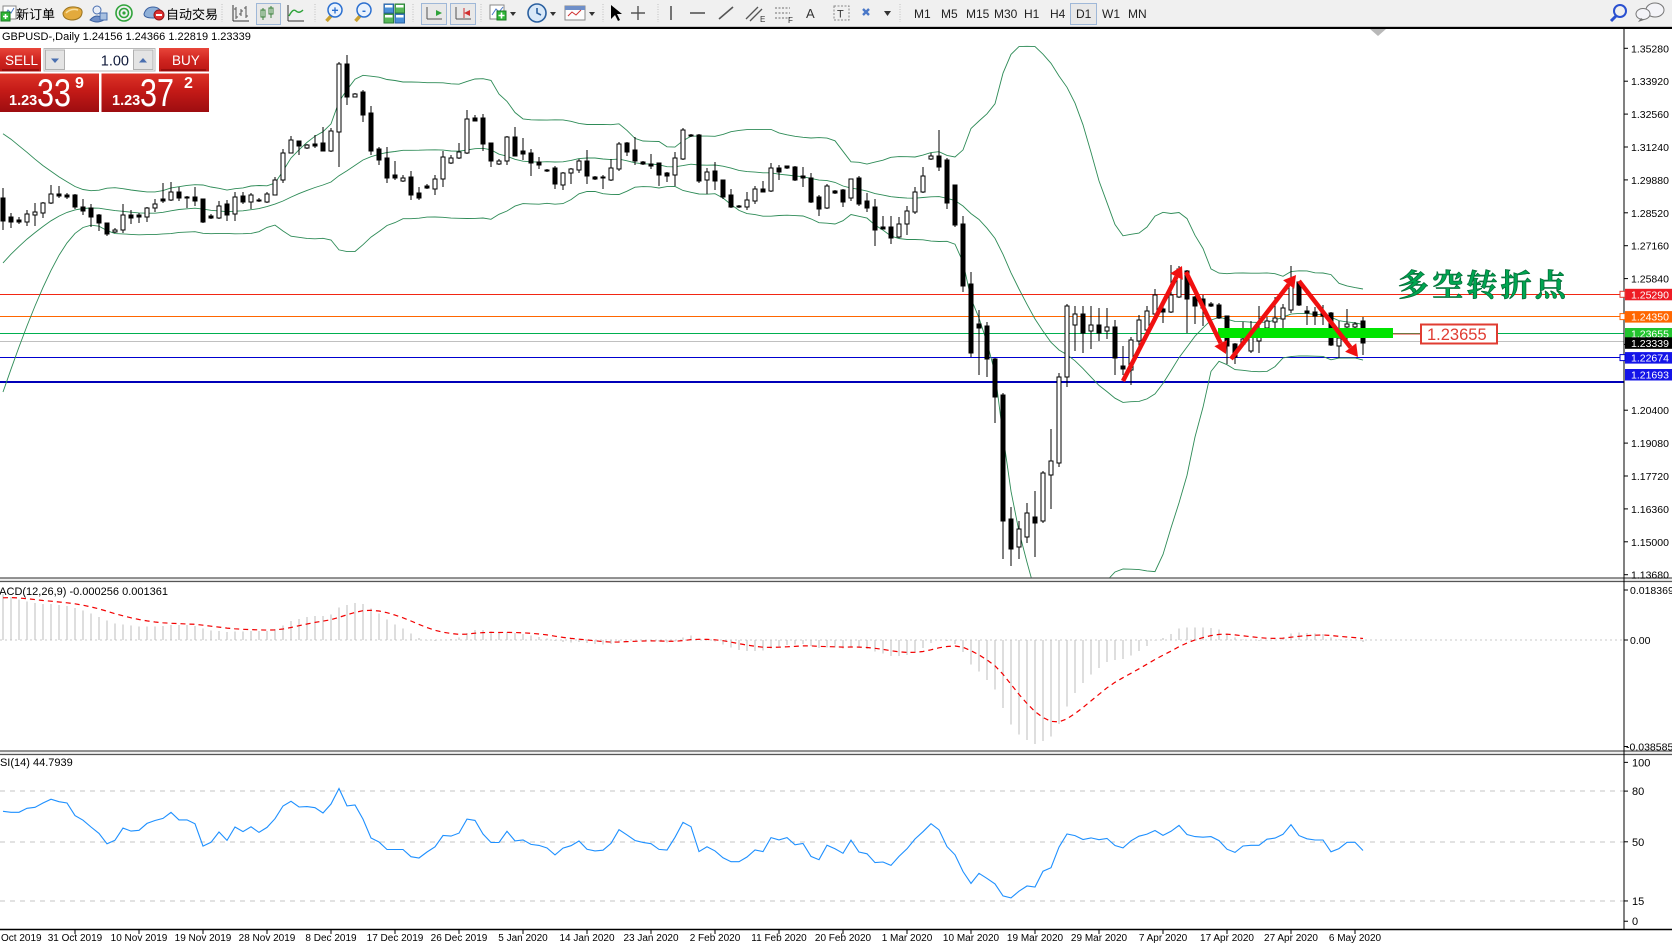 The height and width of the screenshot is (948, 1672). Describe the element at coordinates (1291, 938) in the screenshot. I see `svg-text: 27 Apr 2020` at that location.